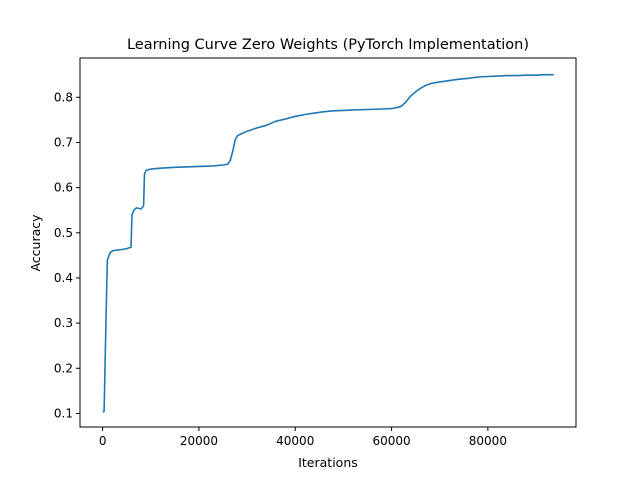  I want to click on x-tick-label: 0, so click(103, 441).